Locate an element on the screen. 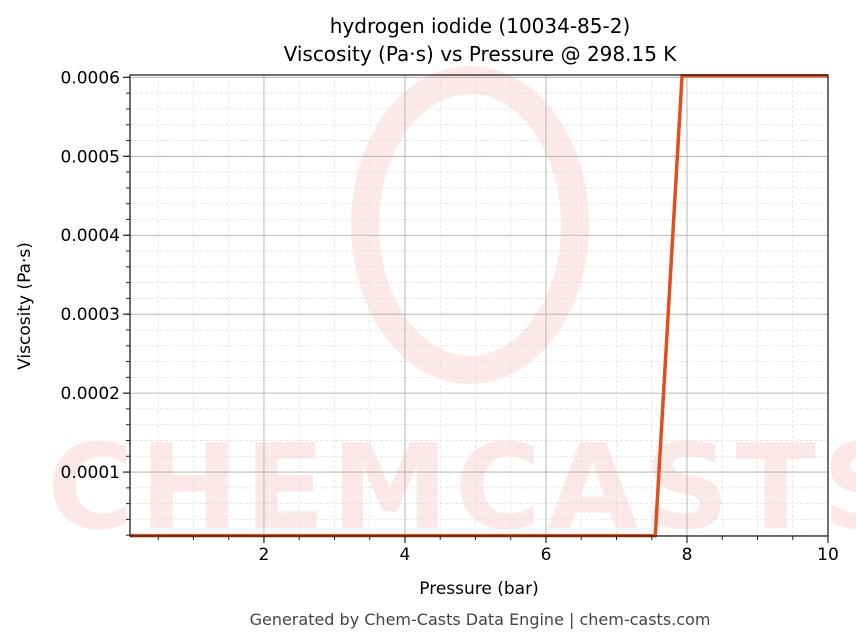 The image size is (856, 644). x-axis-label: Pressure (bar) is located at coordinates (478, 589).